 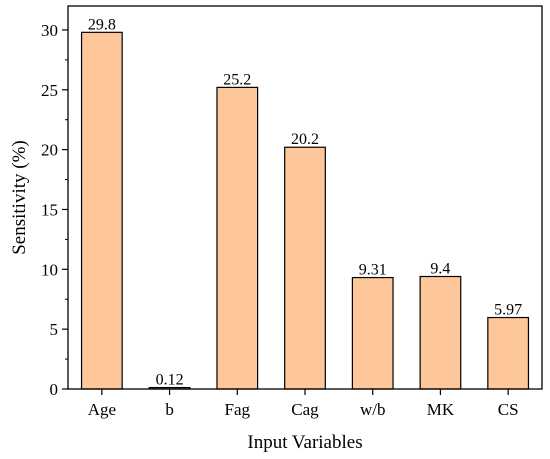 I want to click on bar-fag, so click(x=237, y=238).